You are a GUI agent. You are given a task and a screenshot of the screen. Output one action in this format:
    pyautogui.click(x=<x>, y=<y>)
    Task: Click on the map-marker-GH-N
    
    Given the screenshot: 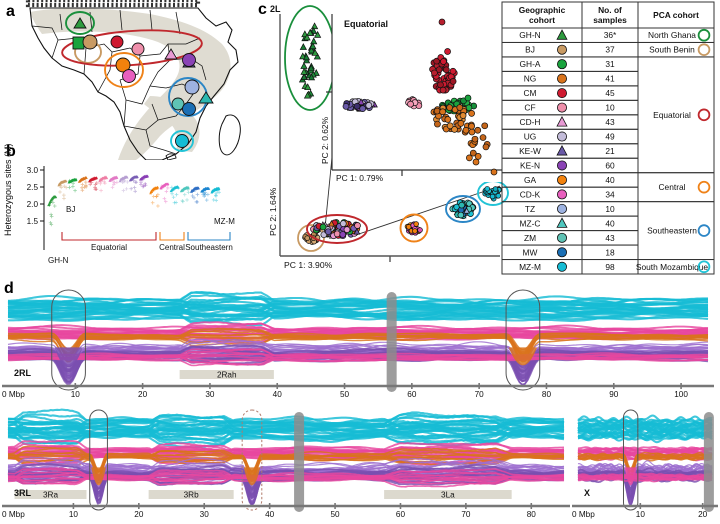 What is the action you would take?
    pyautogui.click(x=80, y=23)
    